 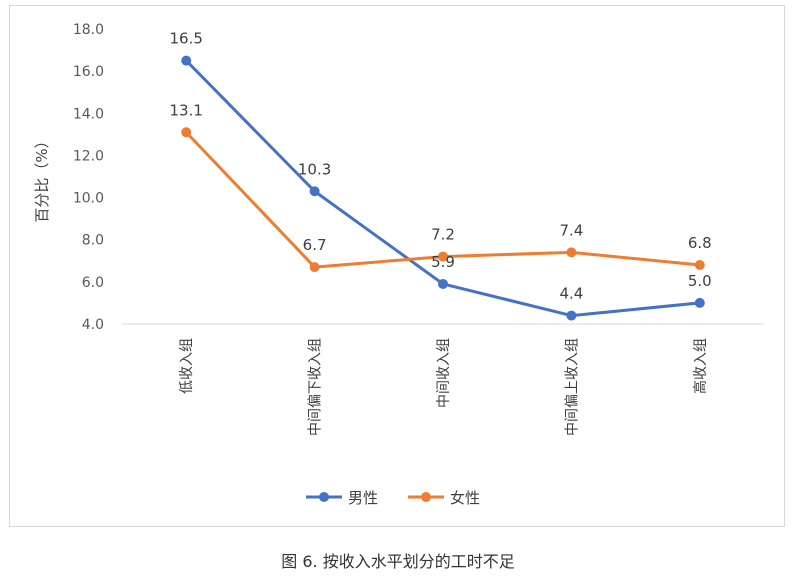 What do you see at coordinates (93, 325) in the screenshot?
I see `y-tick-label: 4.0` at bounding box center [93, 325].